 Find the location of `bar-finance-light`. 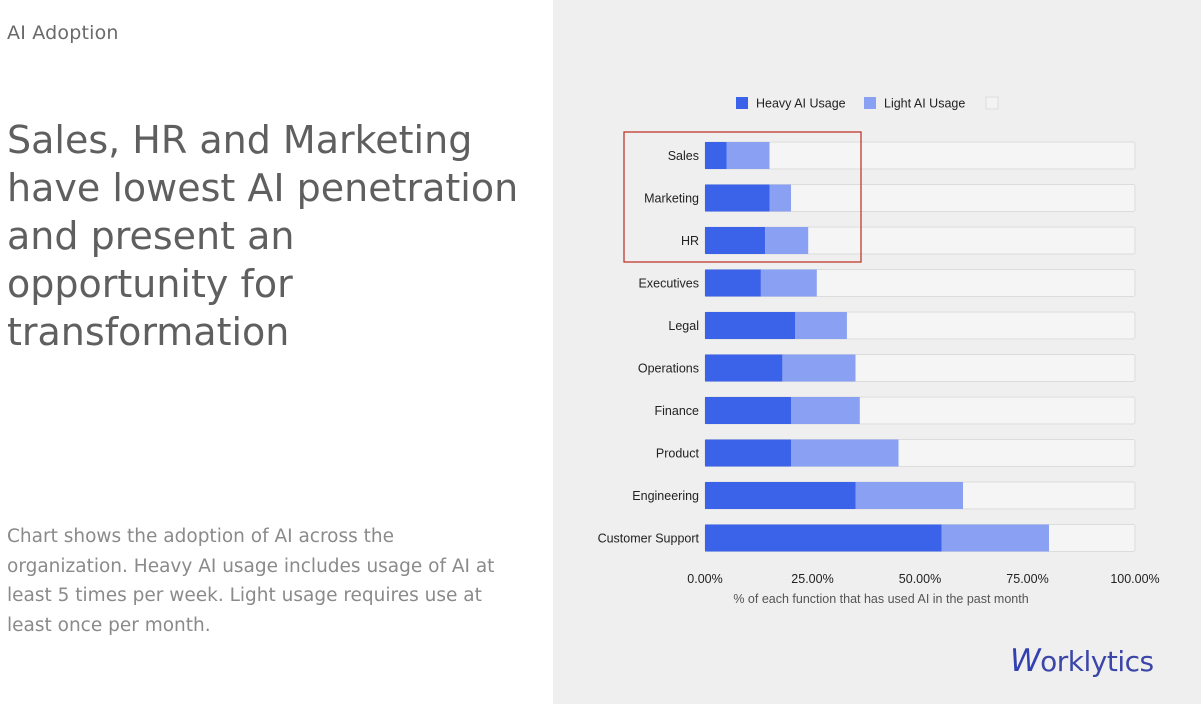

bar-finance-light is located at coordinates (825, 410).